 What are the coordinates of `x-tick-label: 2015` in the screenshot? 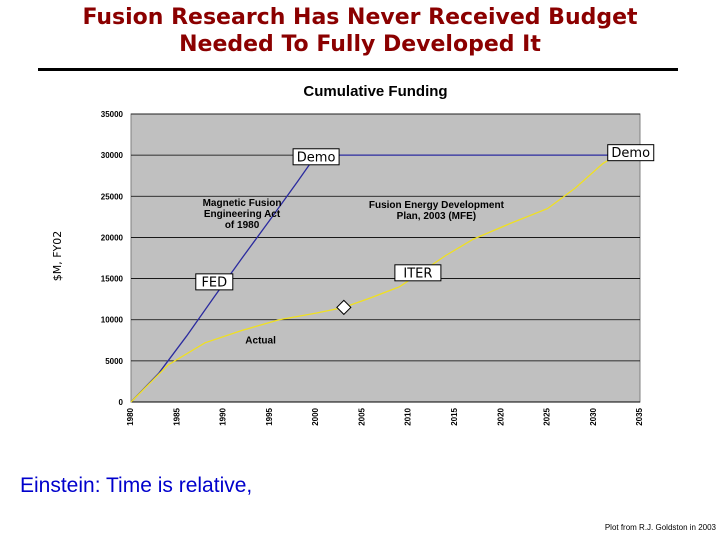 It's located at (454, 416).